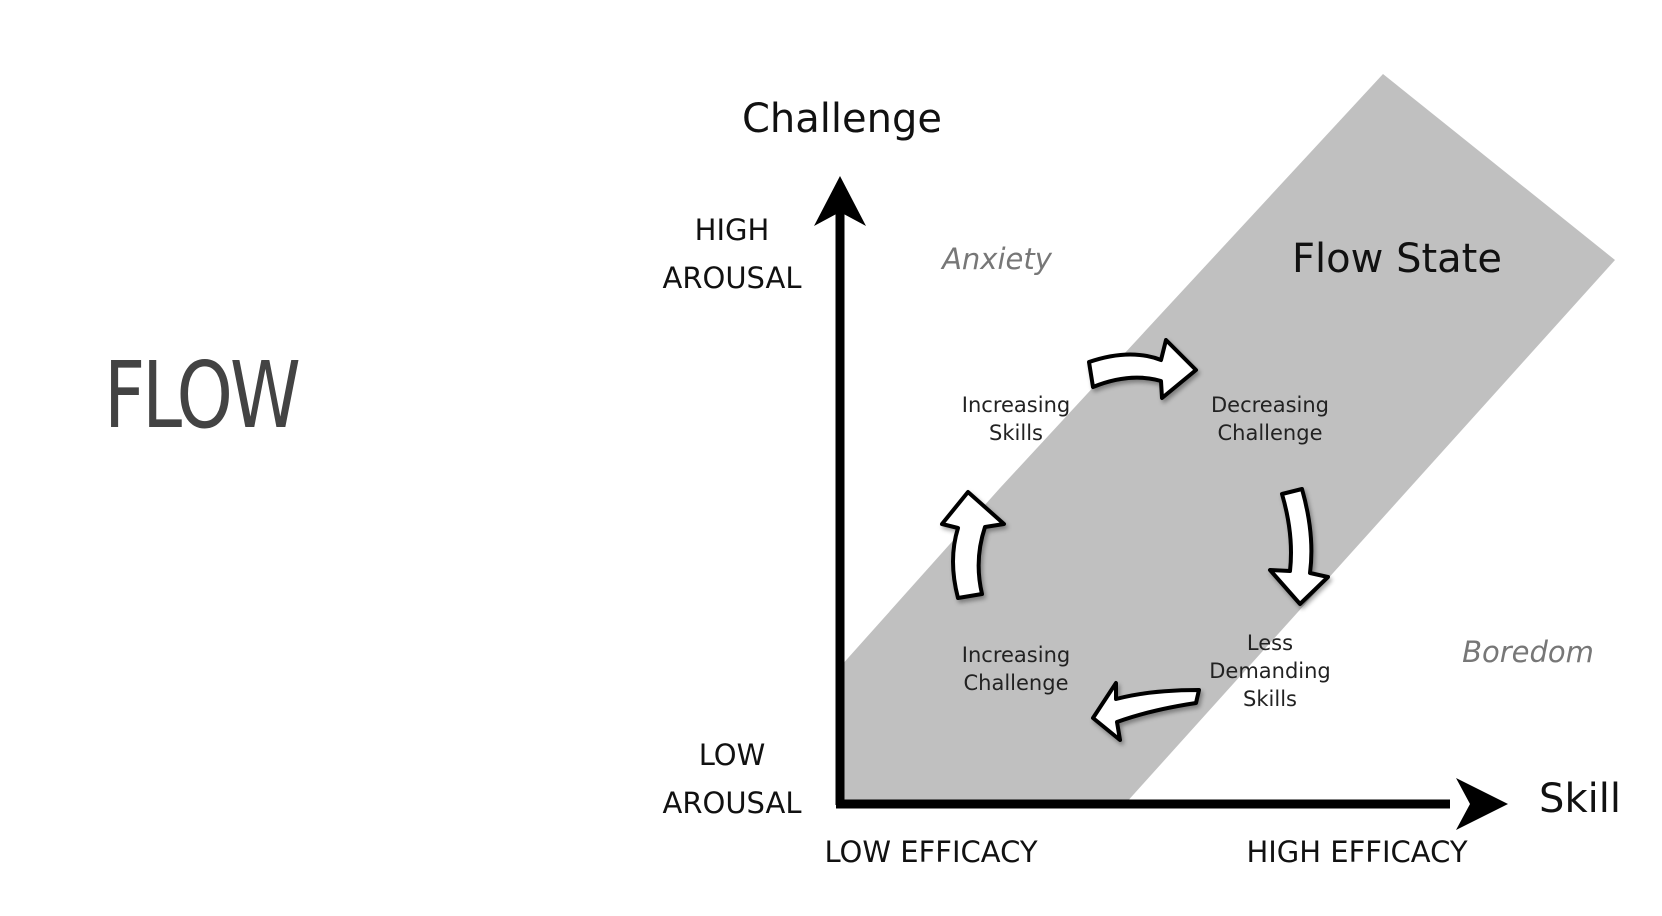 This screenshot has width=1662, height=916. I want to click on region-anxiety: Anxiety, so click(996, 259).